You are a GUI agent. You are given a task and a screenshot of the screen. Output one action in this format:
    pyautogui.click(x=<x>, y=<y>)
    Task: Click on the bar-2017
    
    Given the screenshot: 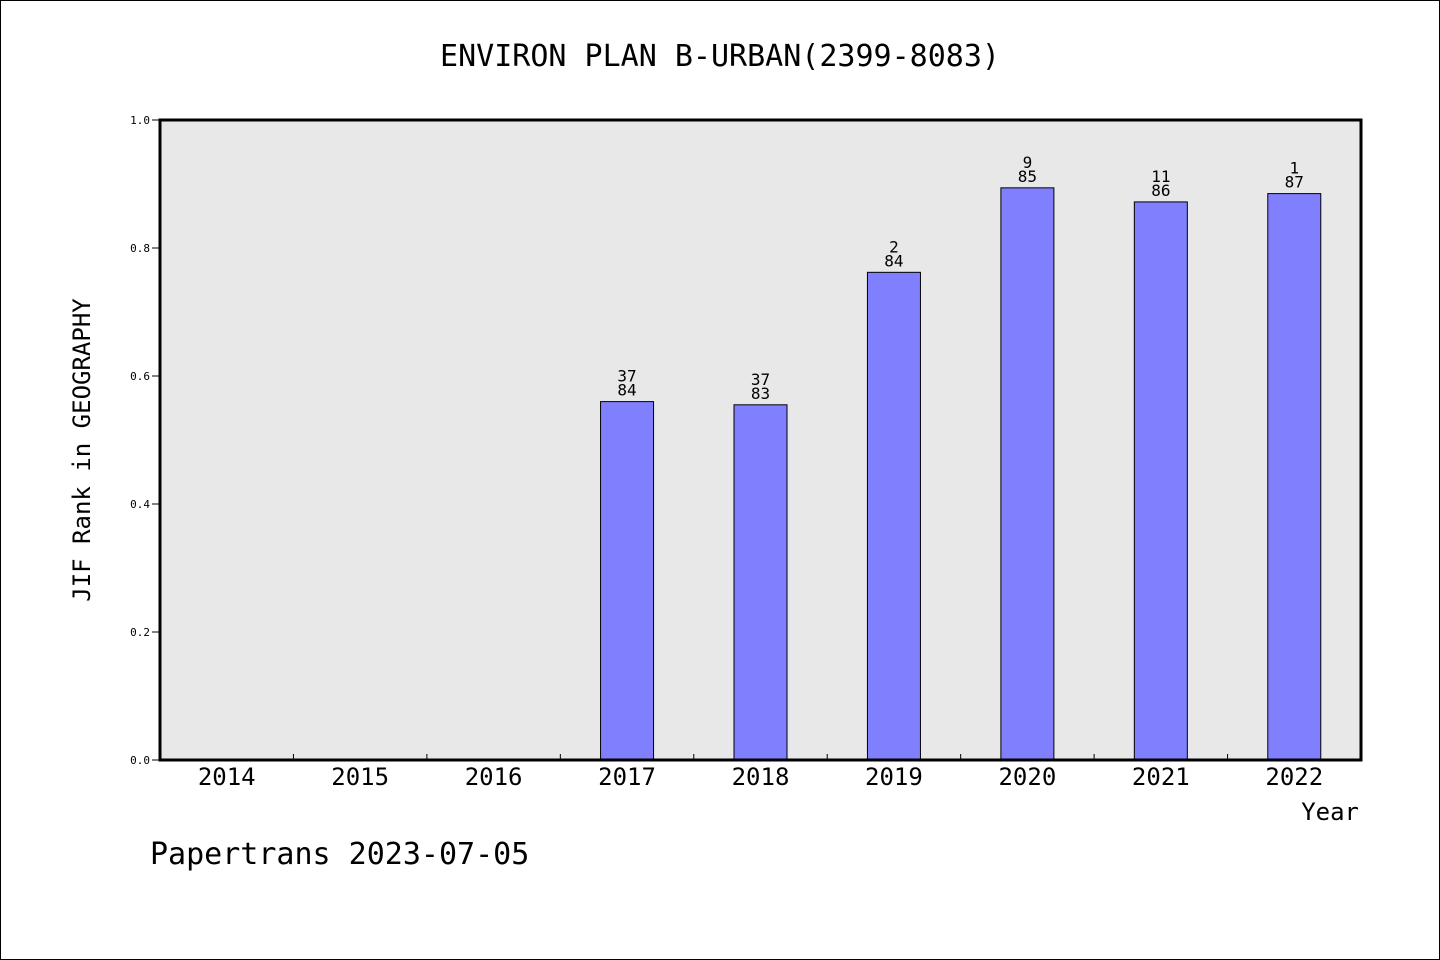 What is the action you would take?
    pyautogui.click(x=627, y=581)
    